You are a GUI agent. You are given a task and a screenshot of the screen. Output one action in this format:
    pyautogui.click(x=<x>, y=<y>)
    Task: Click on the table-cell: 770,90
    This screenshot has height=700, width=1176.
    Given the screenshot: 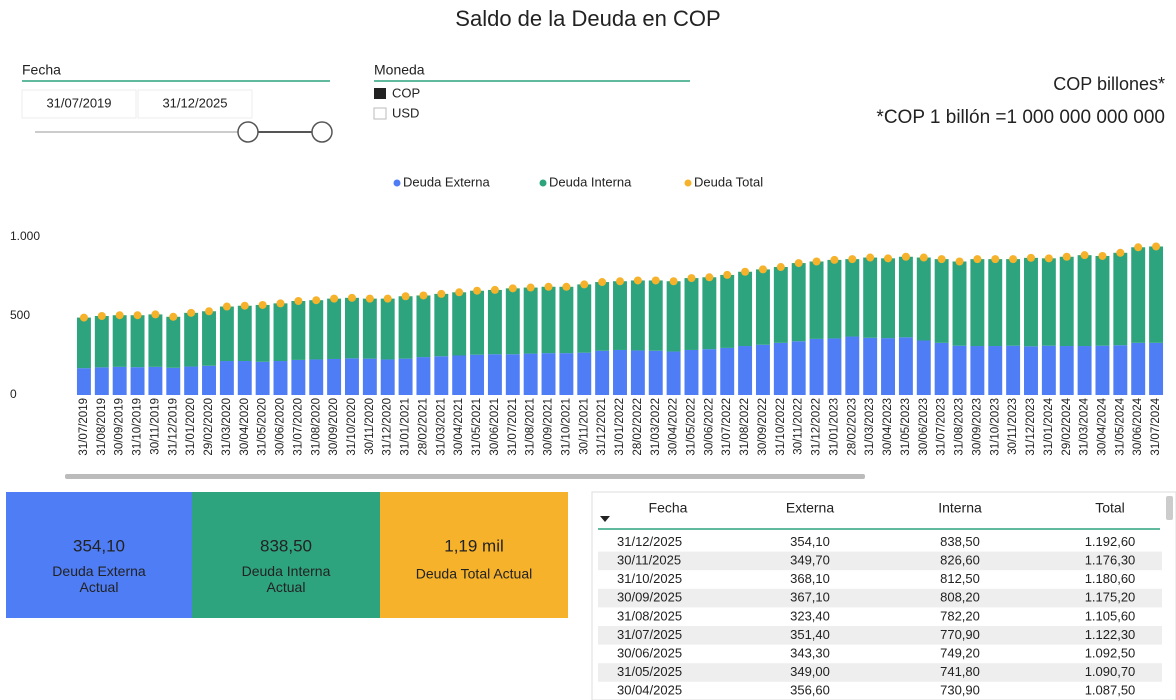 What is the action you would take?
    pyautogui.click(x=960, y=634)
    